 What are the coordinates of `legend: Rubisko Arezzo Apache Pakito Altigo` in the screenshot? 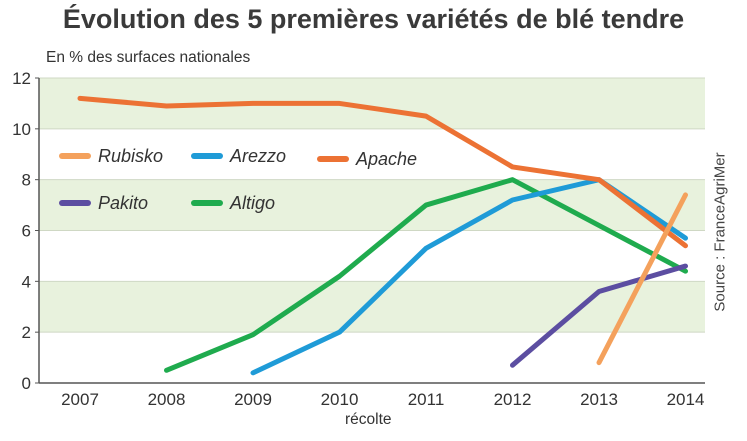 It's located at (238, 179).